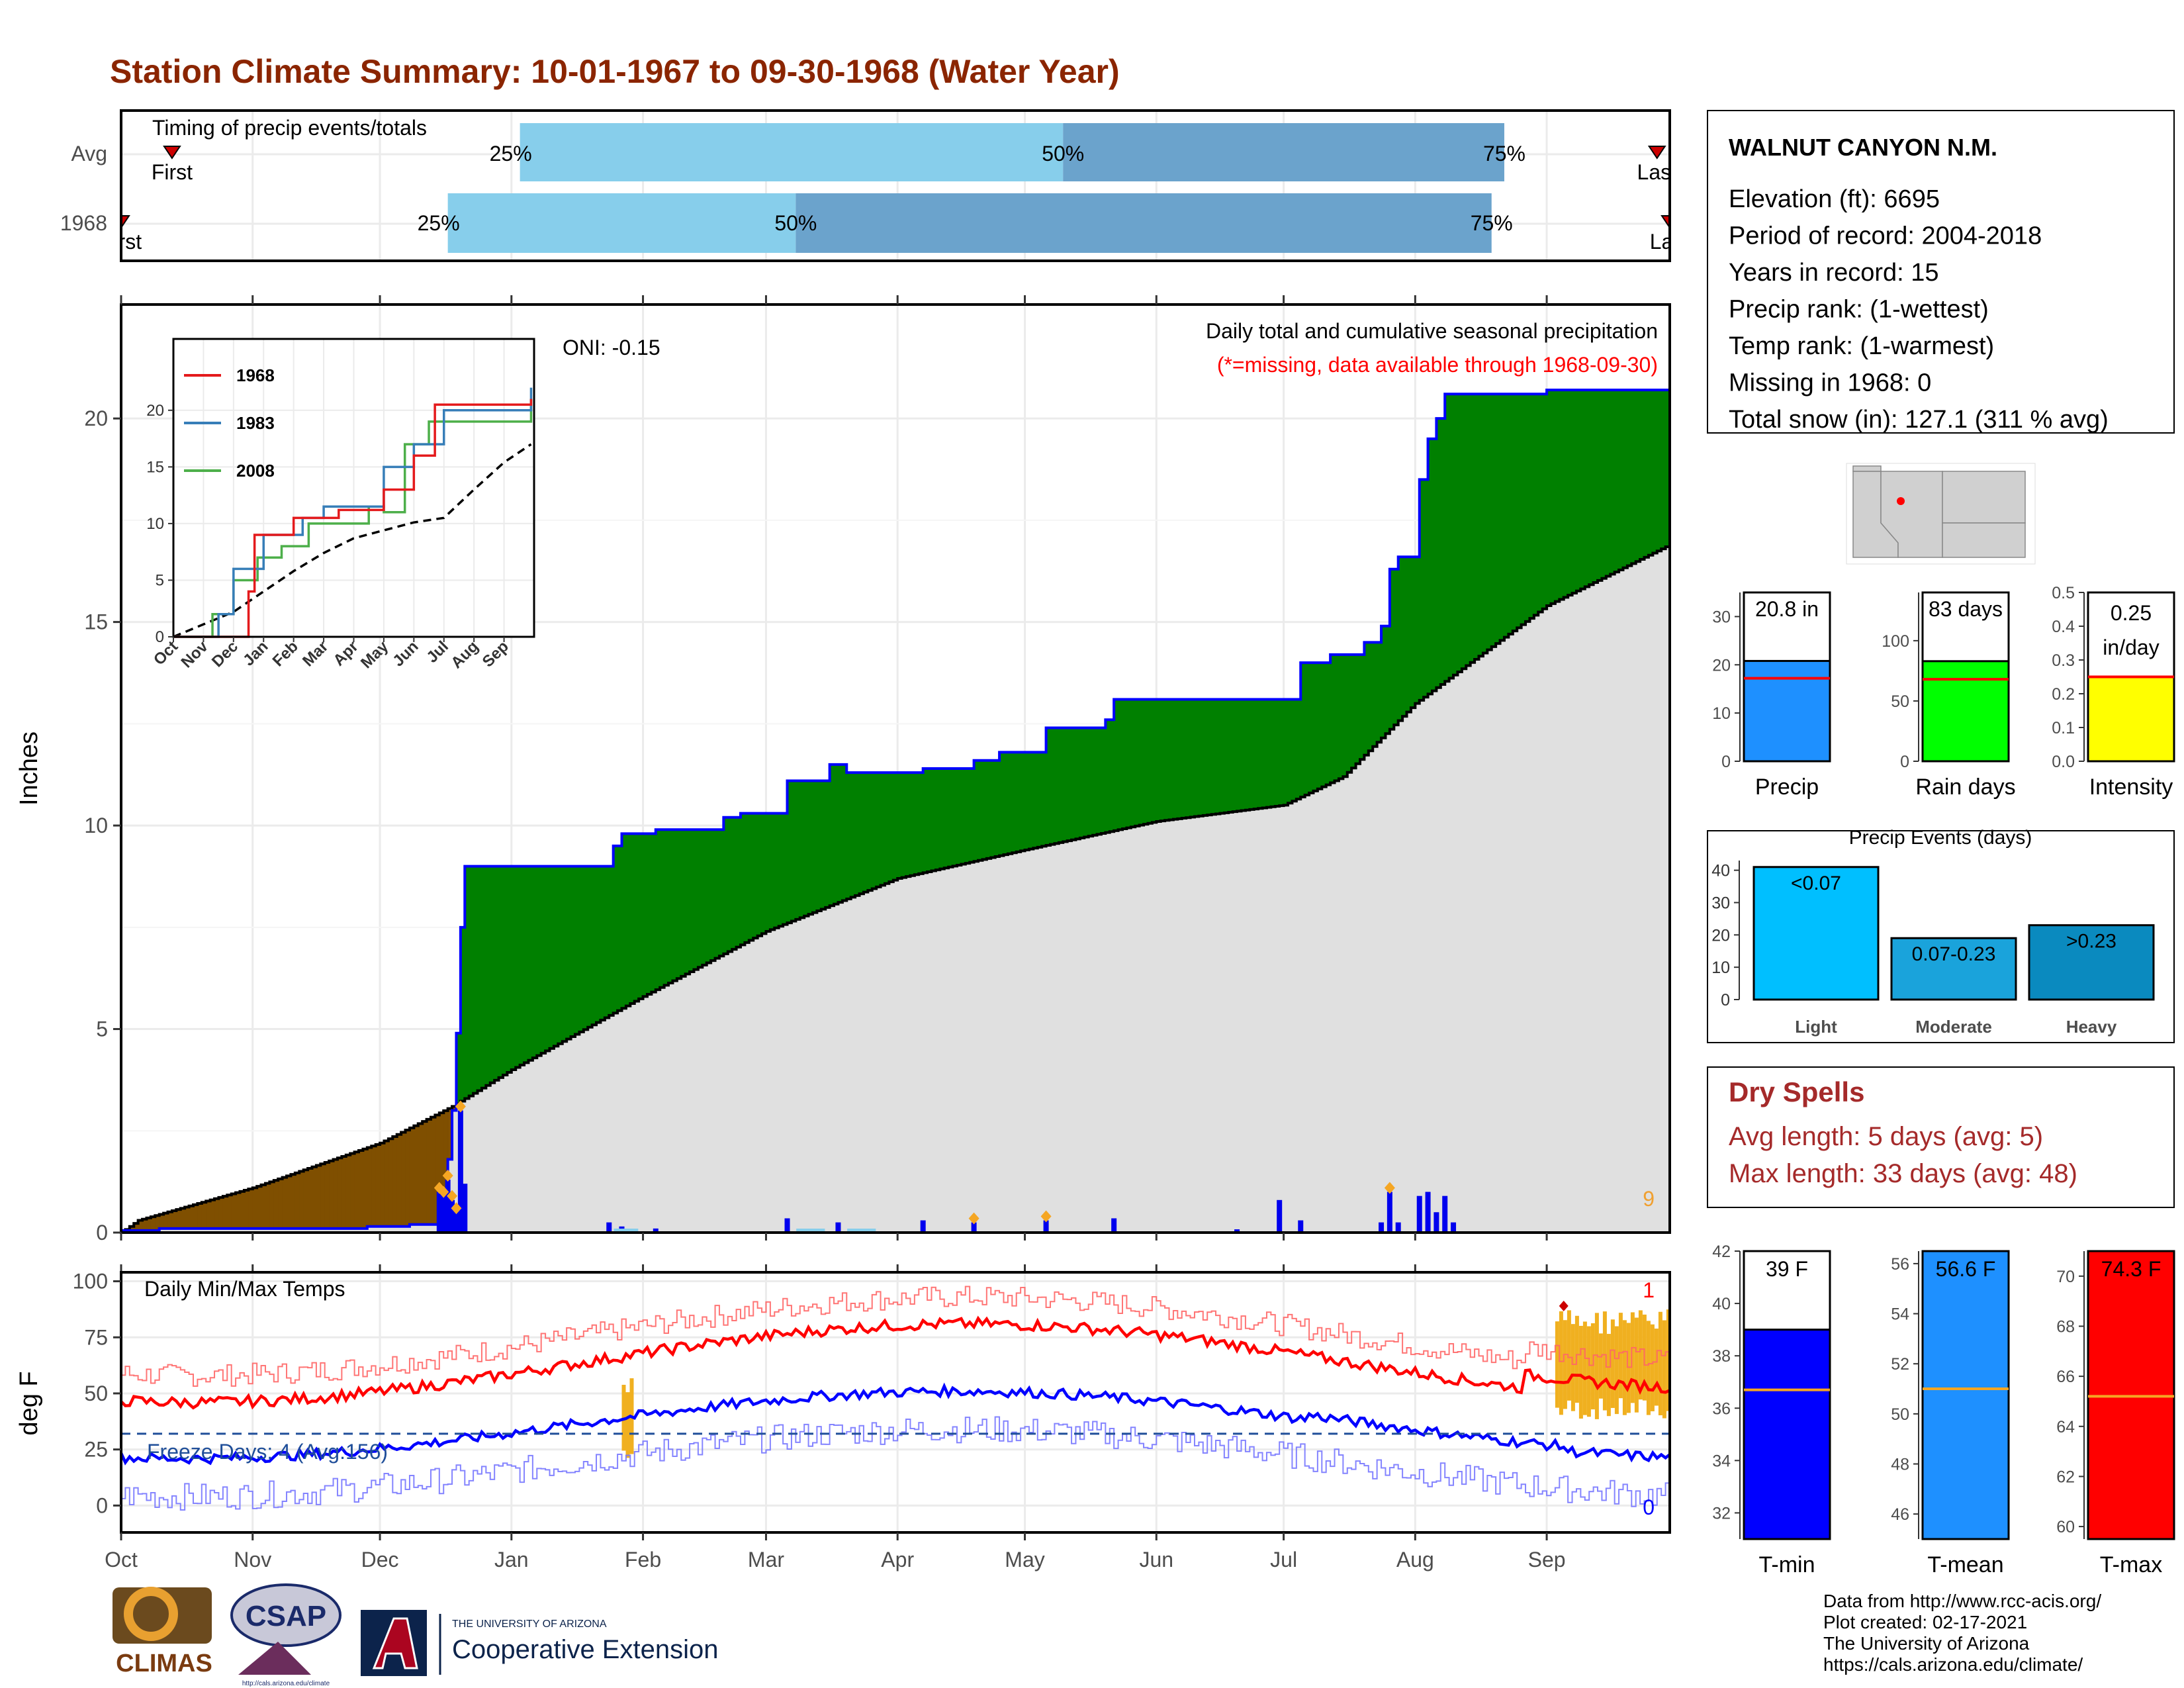 This screenshot has width=2184, height=1688. What do you see at coordinates (1721, 1356) in the screenshot?
I see `temp-bar-ytick-label: 38` at bounding box center [1721, 1356].